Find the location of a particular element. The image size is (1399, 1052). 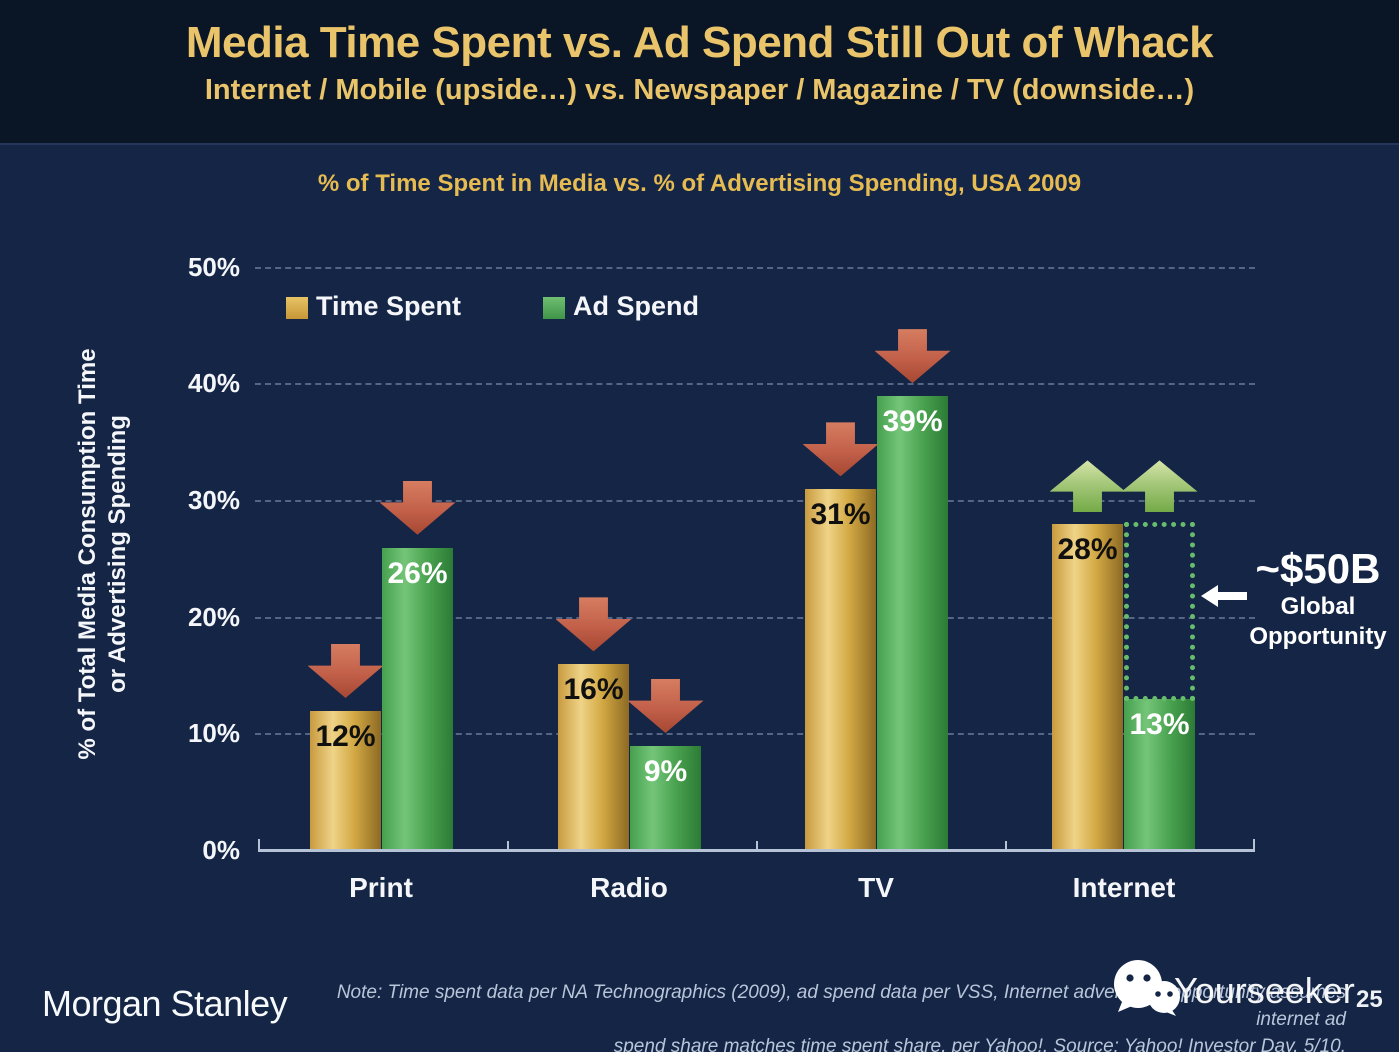

bar-tv-time-spent: 31% is located at coordinates (840, 670).